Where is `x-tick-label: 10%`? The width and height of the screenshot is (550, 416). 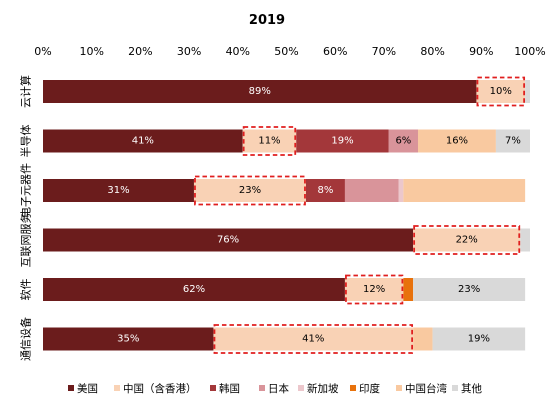
x-tick-label: 10% is located at coordinates (91, 51).